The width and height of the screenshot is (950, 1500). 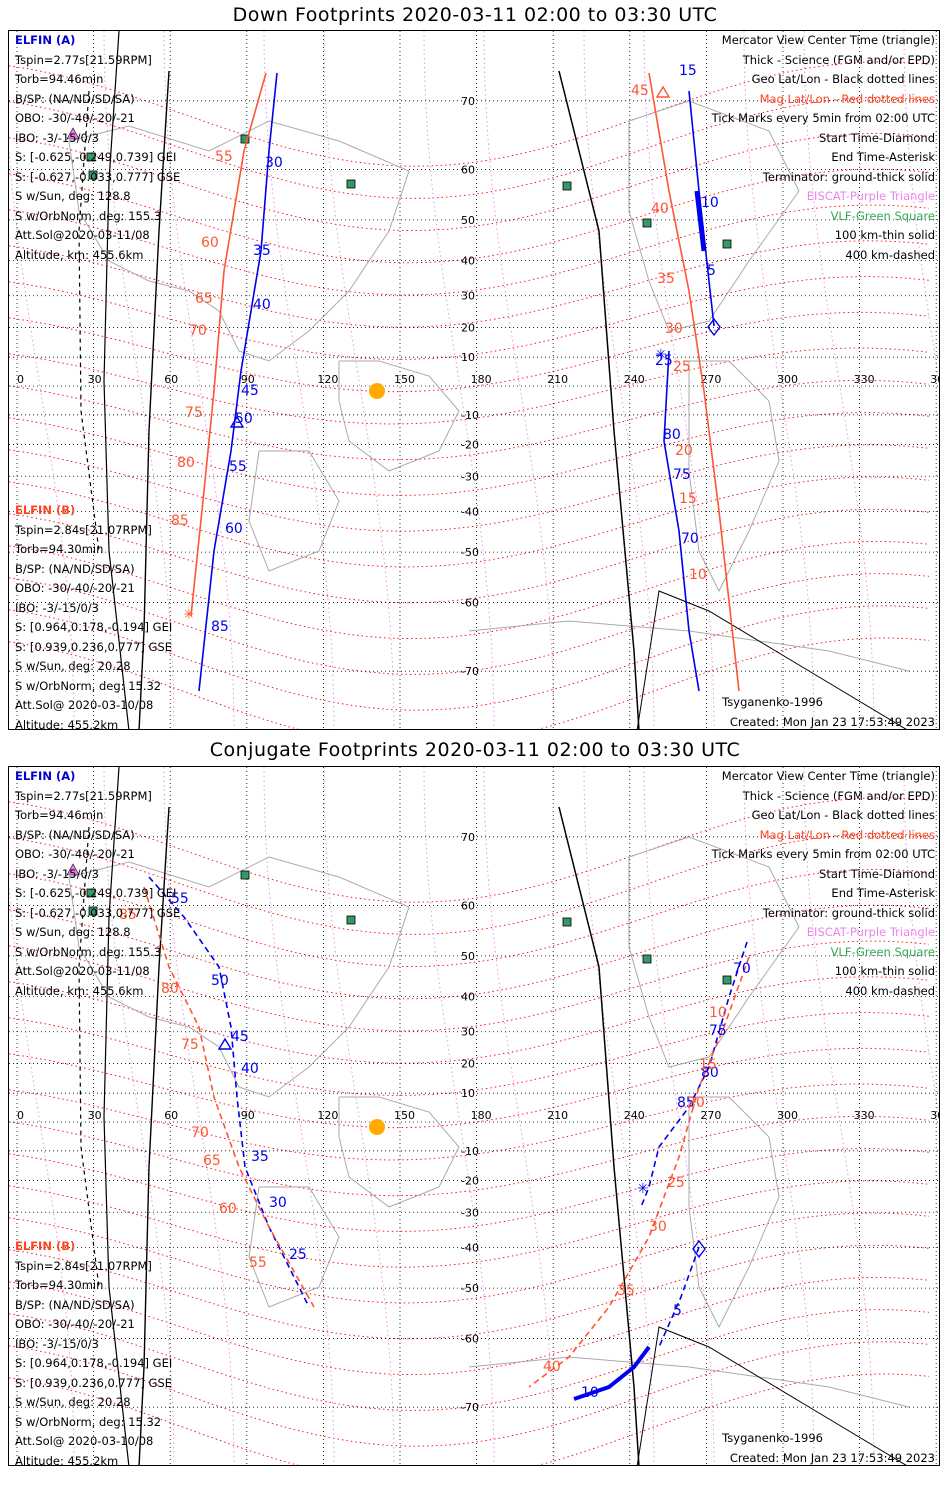 What do you see at coordinates (470, 511) in the screenshot?
I see `lat-axis-label: -40` at bounding box center [470, 511].